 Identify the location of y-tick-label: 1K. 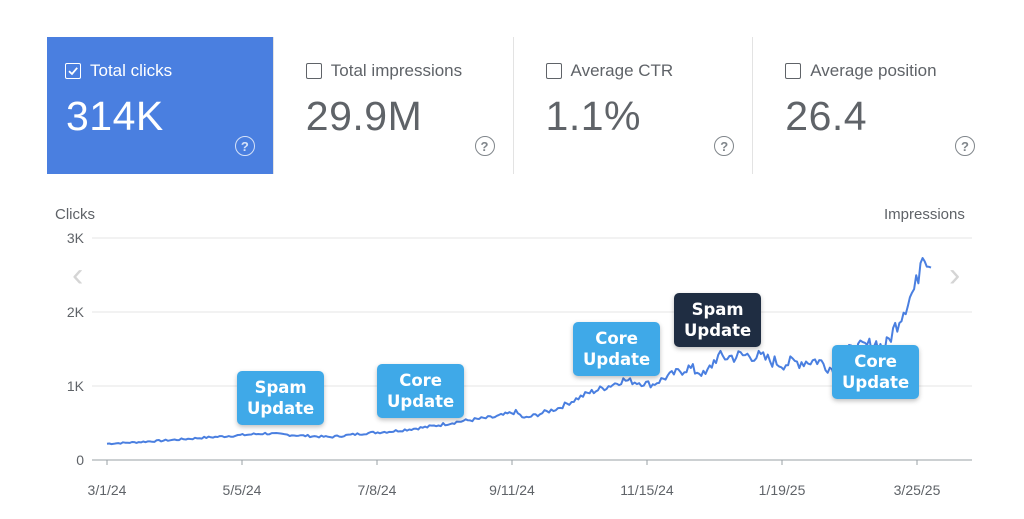
(76, 386).